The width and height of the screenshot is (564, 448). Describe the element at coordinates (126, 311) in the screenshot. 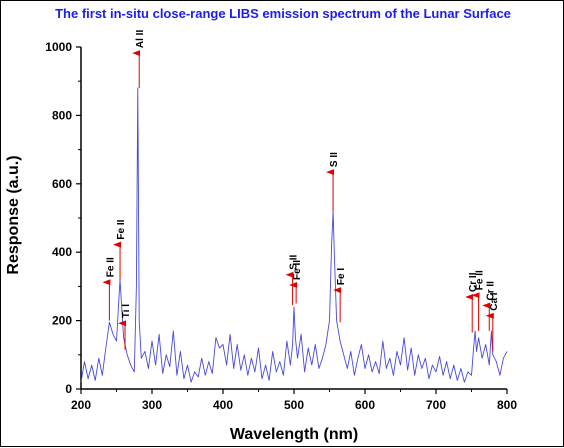

I see `peak-label: Ti I` at that location.